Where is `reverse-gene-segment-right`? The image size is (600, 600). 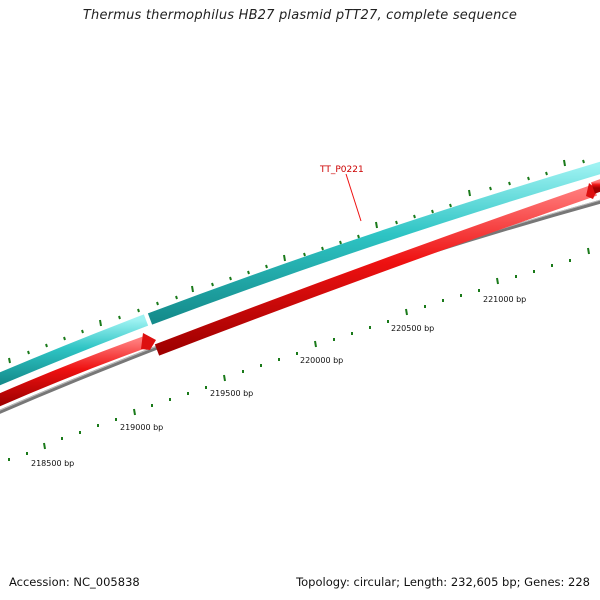
reverse-gene-segment-right is located at coordinates (595, 186).